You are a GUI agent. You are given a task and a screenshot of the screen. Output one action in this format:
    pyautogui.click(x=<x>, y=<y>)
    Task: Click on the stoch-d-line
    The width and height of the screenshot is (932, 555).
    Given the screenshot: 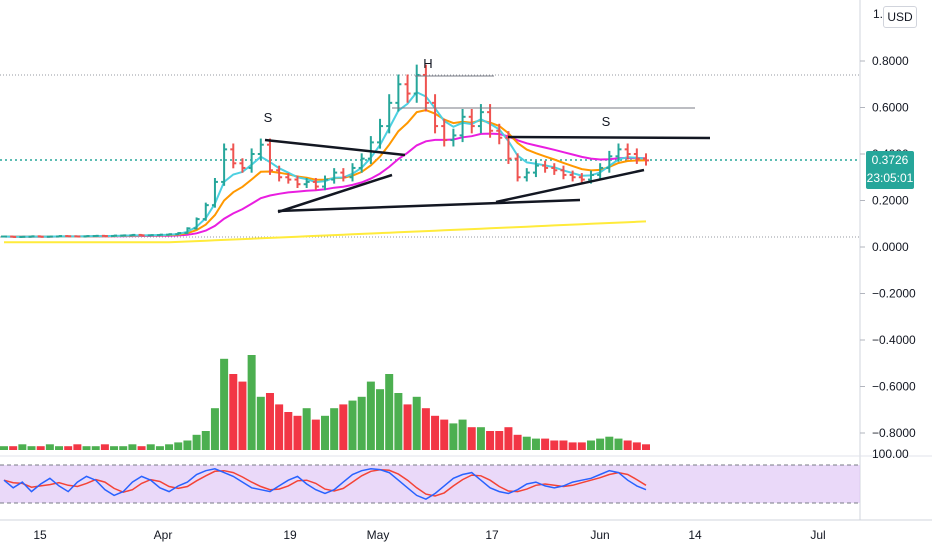 What is the action you would take?
    pyautogui.click(x=325, y=482)
    